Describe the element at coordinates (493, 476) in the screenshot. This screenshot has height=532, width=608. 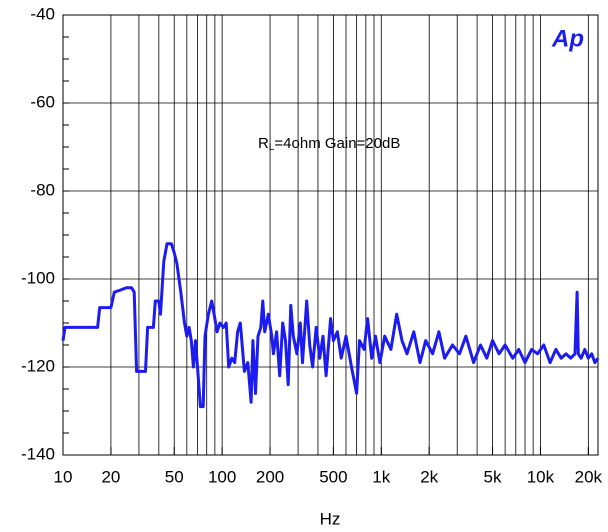
I see `x-tick-label: 5k` at that location.